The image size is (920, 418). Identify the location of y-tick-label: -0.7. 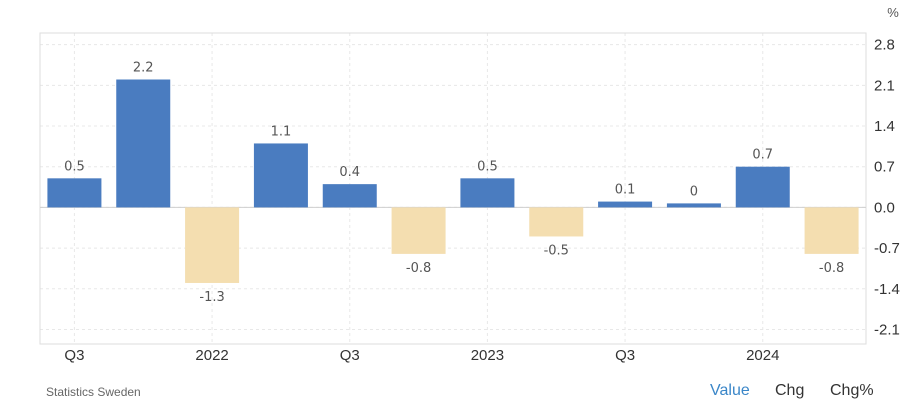
(887, 248).